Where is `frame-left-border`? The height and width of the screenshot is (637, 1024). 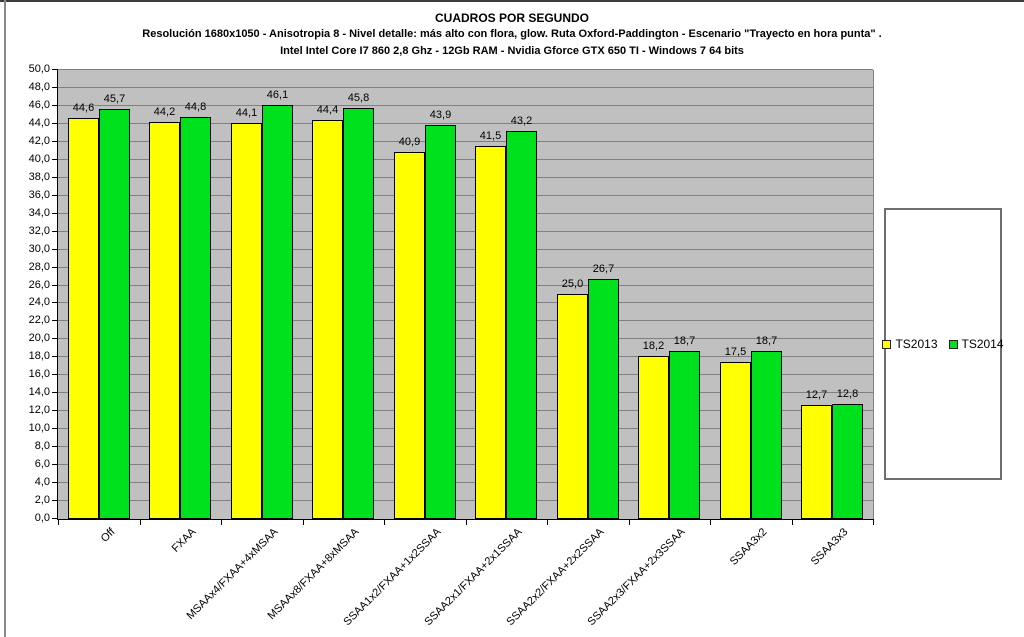
frame-left-border is located at coordinates (5, 318).